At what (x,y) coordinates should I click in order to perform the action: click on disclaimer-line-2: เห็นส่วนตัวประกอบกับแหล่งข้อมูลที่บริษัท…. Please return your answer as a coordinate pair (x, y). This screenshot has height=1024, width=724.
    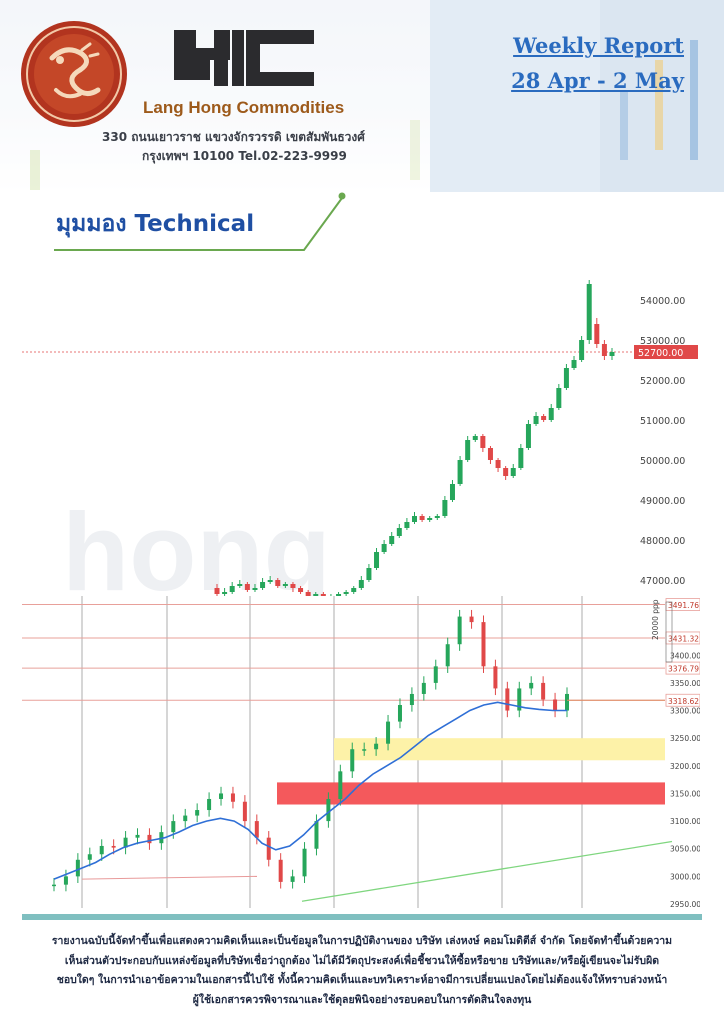
    Looking at the image, I should click on (362, 960).